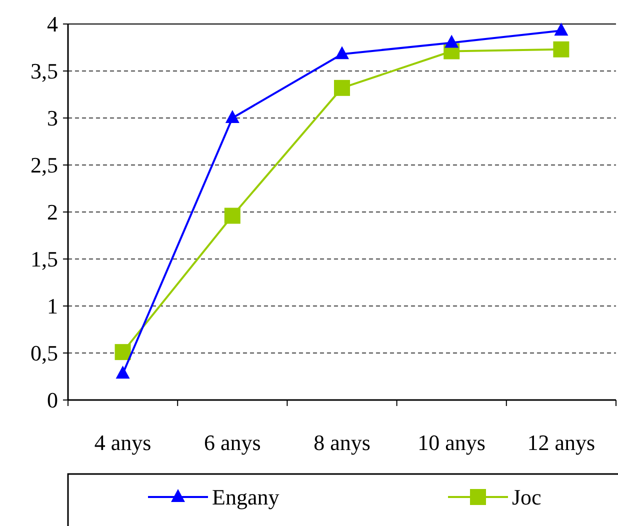 This screenshot has height=526, width=618. I want to click on y-tick-label: 3,5, so click(44, 71).